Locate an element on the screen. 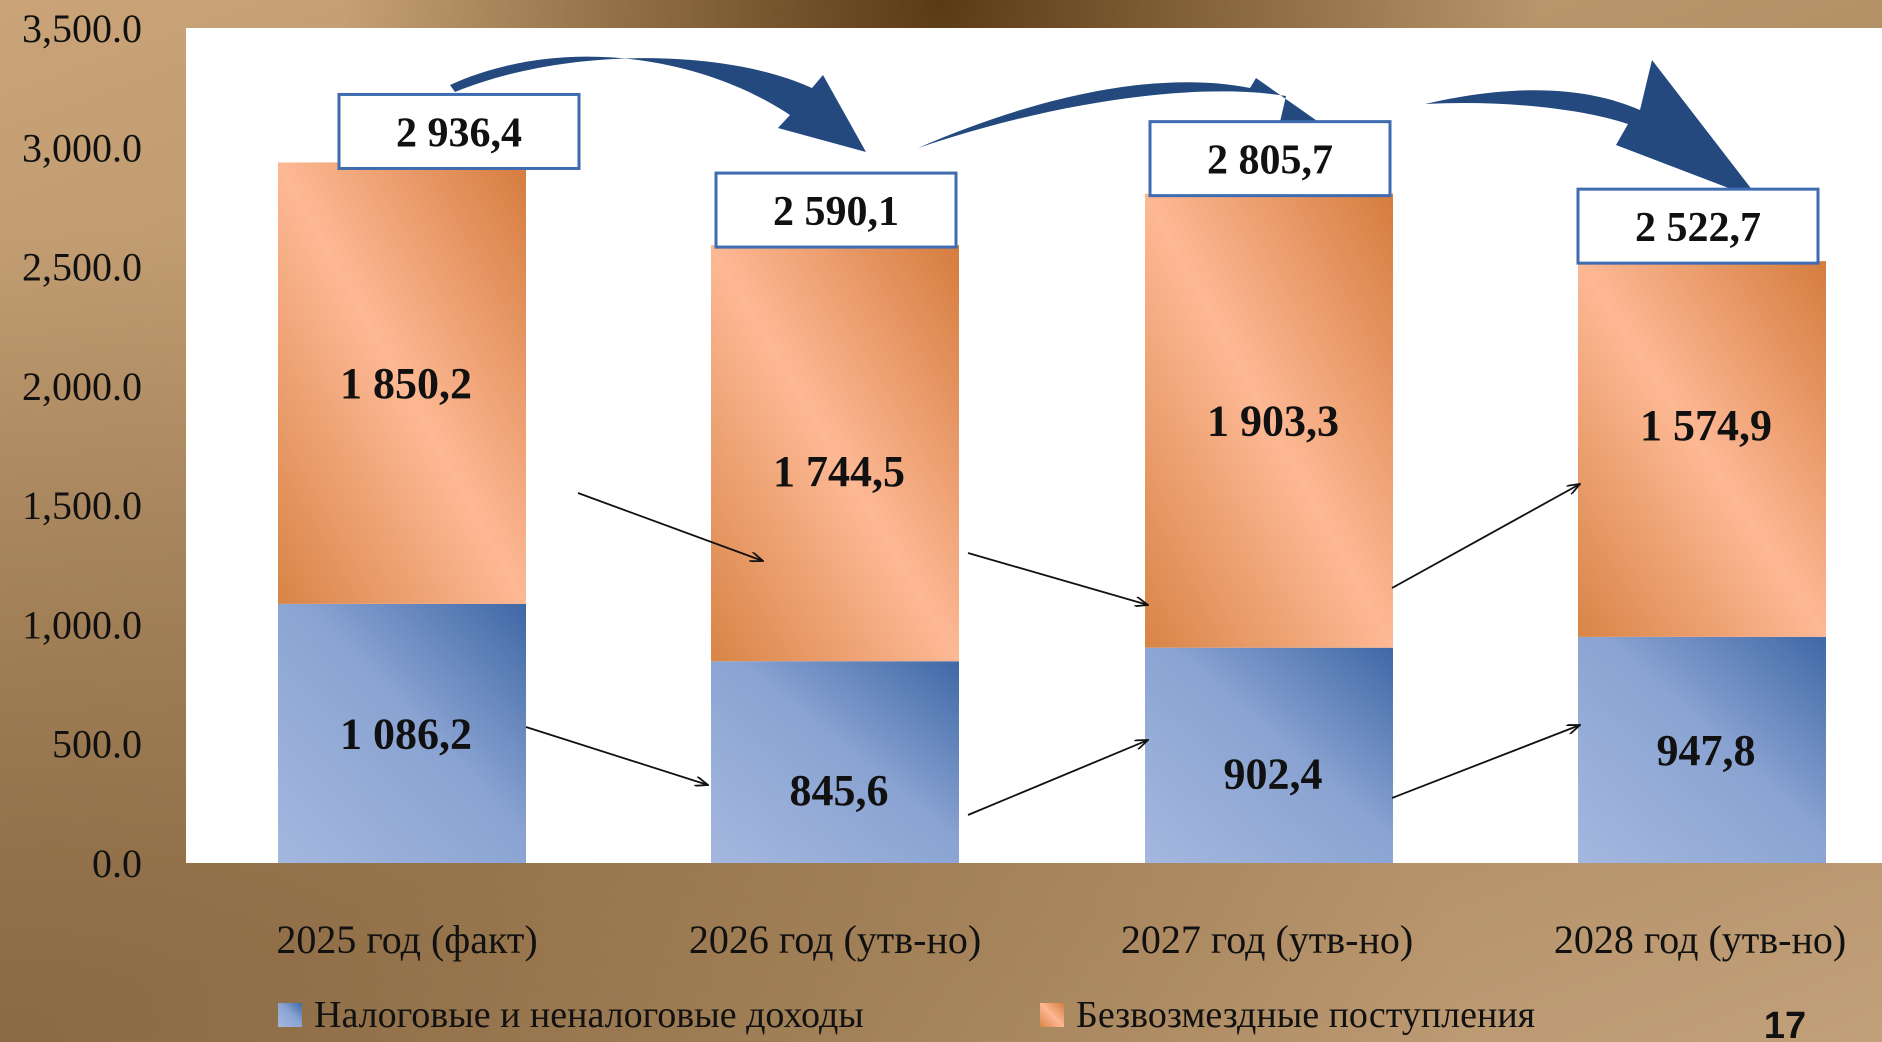 The height and width of the screenshot is (1042, 1882). y-tick-label: 1,000.0 is located at coordinates (82, 624).